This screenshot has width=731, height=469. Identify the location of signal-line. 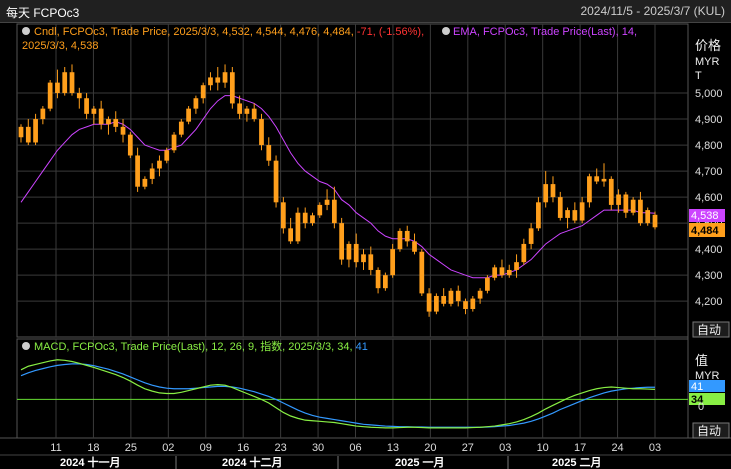
(337, 395).